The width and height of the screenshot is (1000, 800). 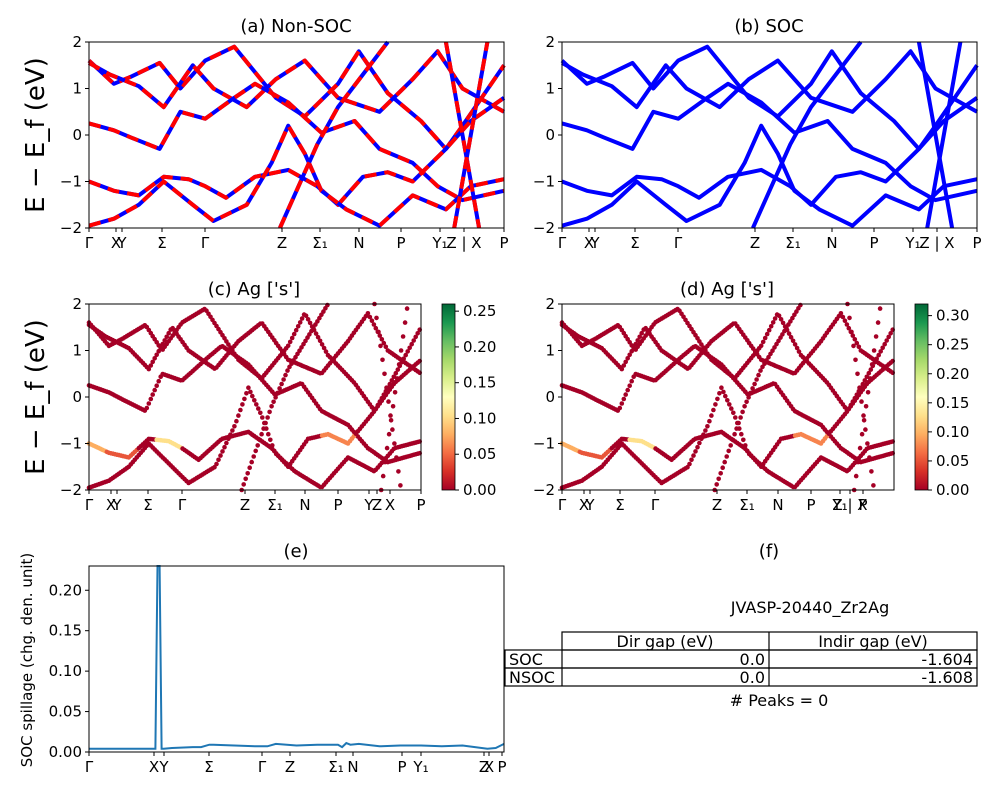 I want to click on spillage-line, so click(x=297, y=657).